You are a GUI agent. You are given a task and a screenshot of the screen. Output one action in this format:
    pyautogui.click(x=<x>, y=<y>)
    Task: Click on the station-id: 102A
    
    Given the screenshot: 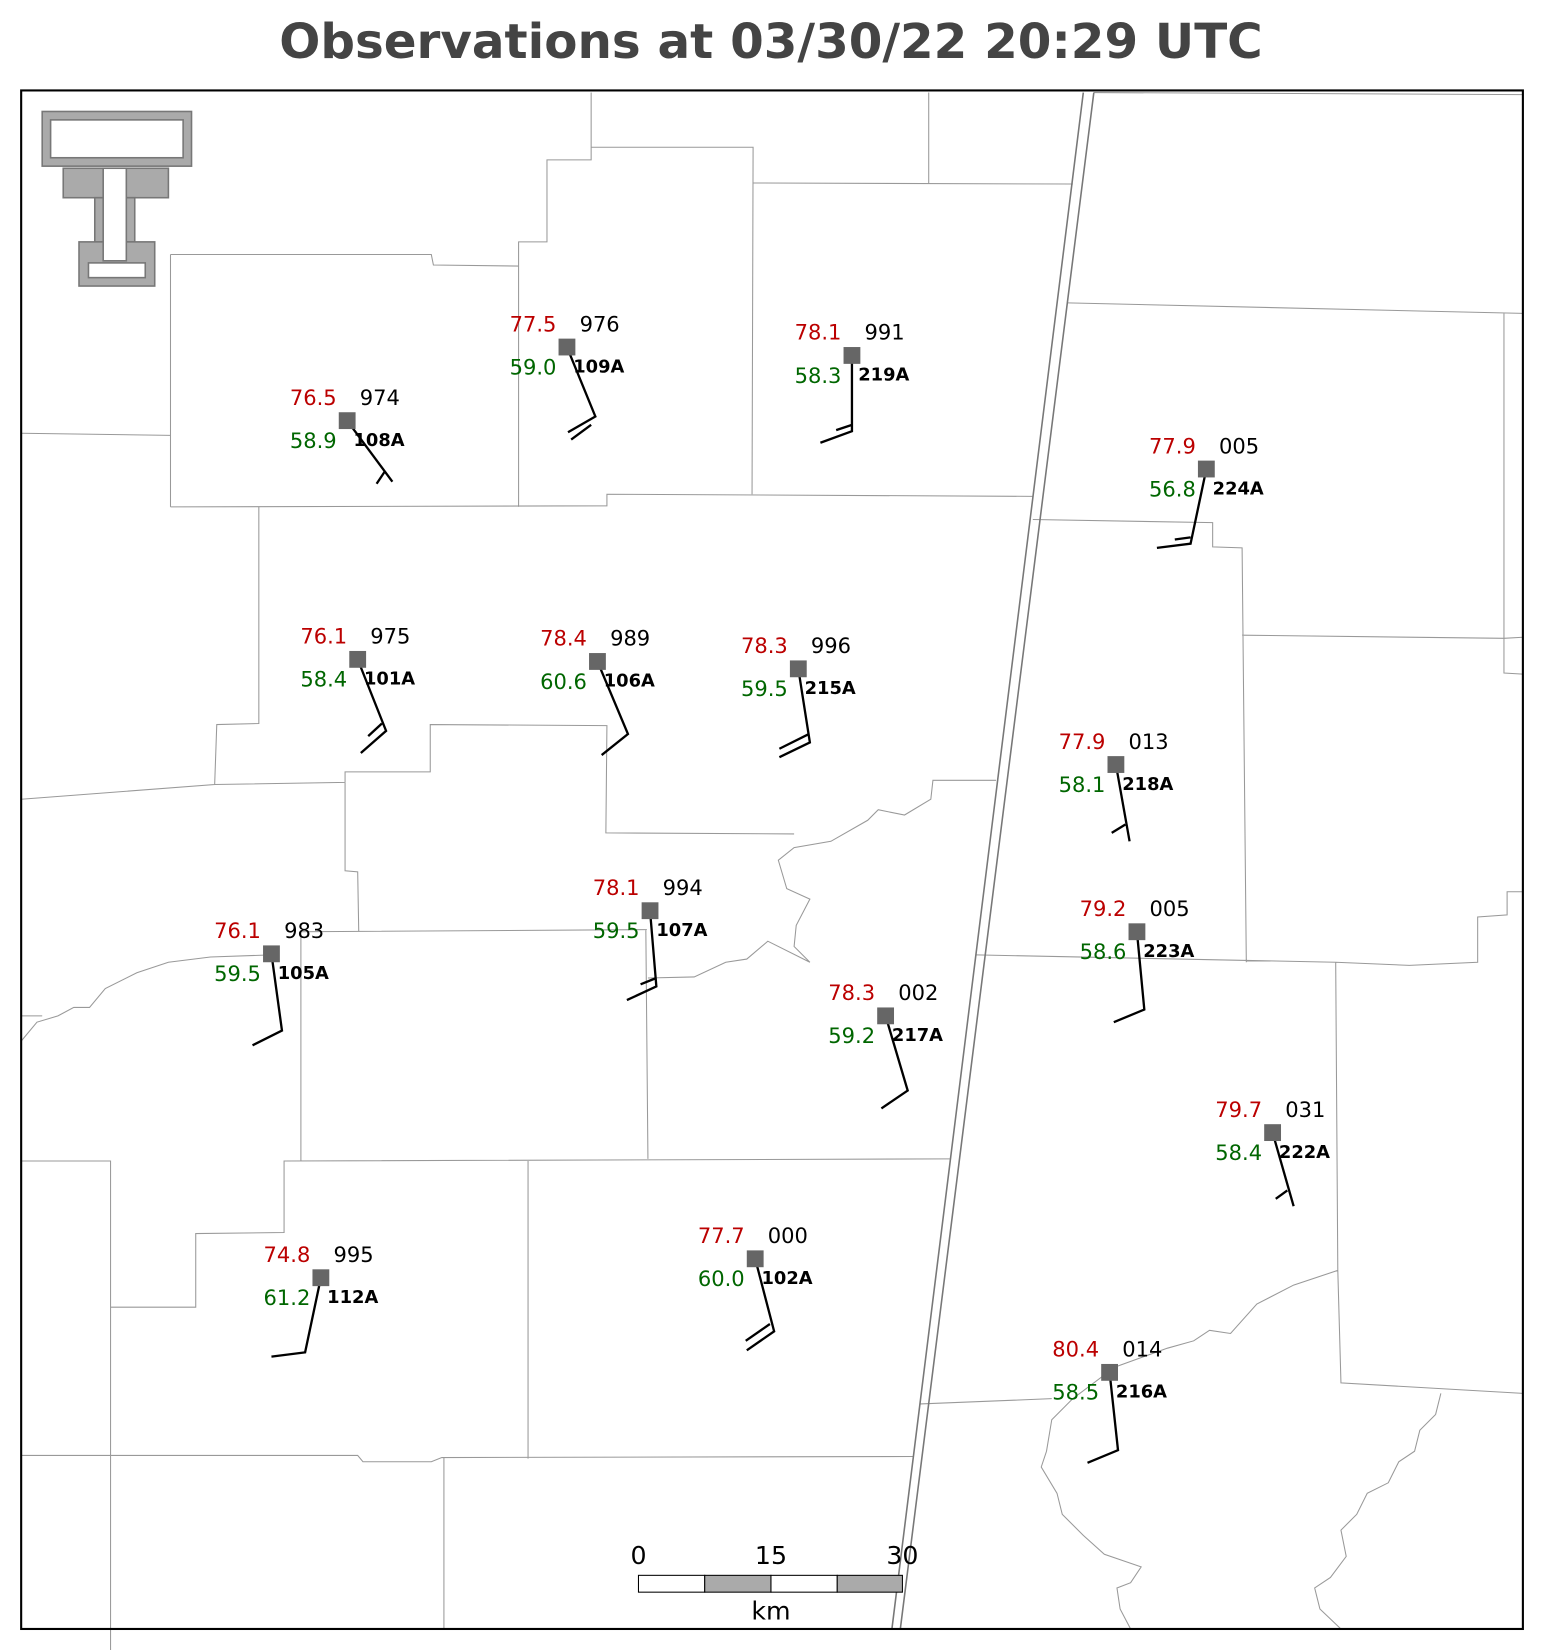 What is the action you would take?
    pyautogui.click(x=787, y=1278)
    